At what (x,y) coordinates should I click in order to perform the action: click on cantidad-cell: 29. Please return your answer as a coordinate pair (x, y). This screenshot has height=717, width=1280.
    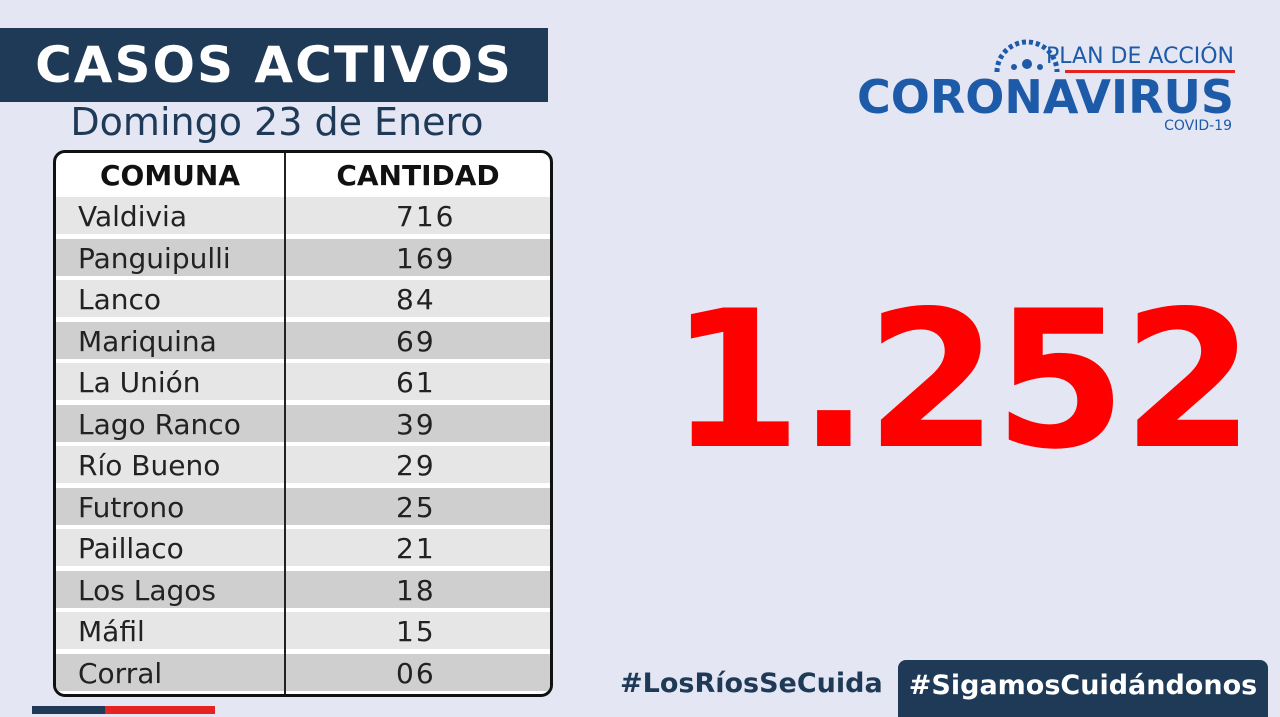
    Looking at the image, I should click on (416, 465).